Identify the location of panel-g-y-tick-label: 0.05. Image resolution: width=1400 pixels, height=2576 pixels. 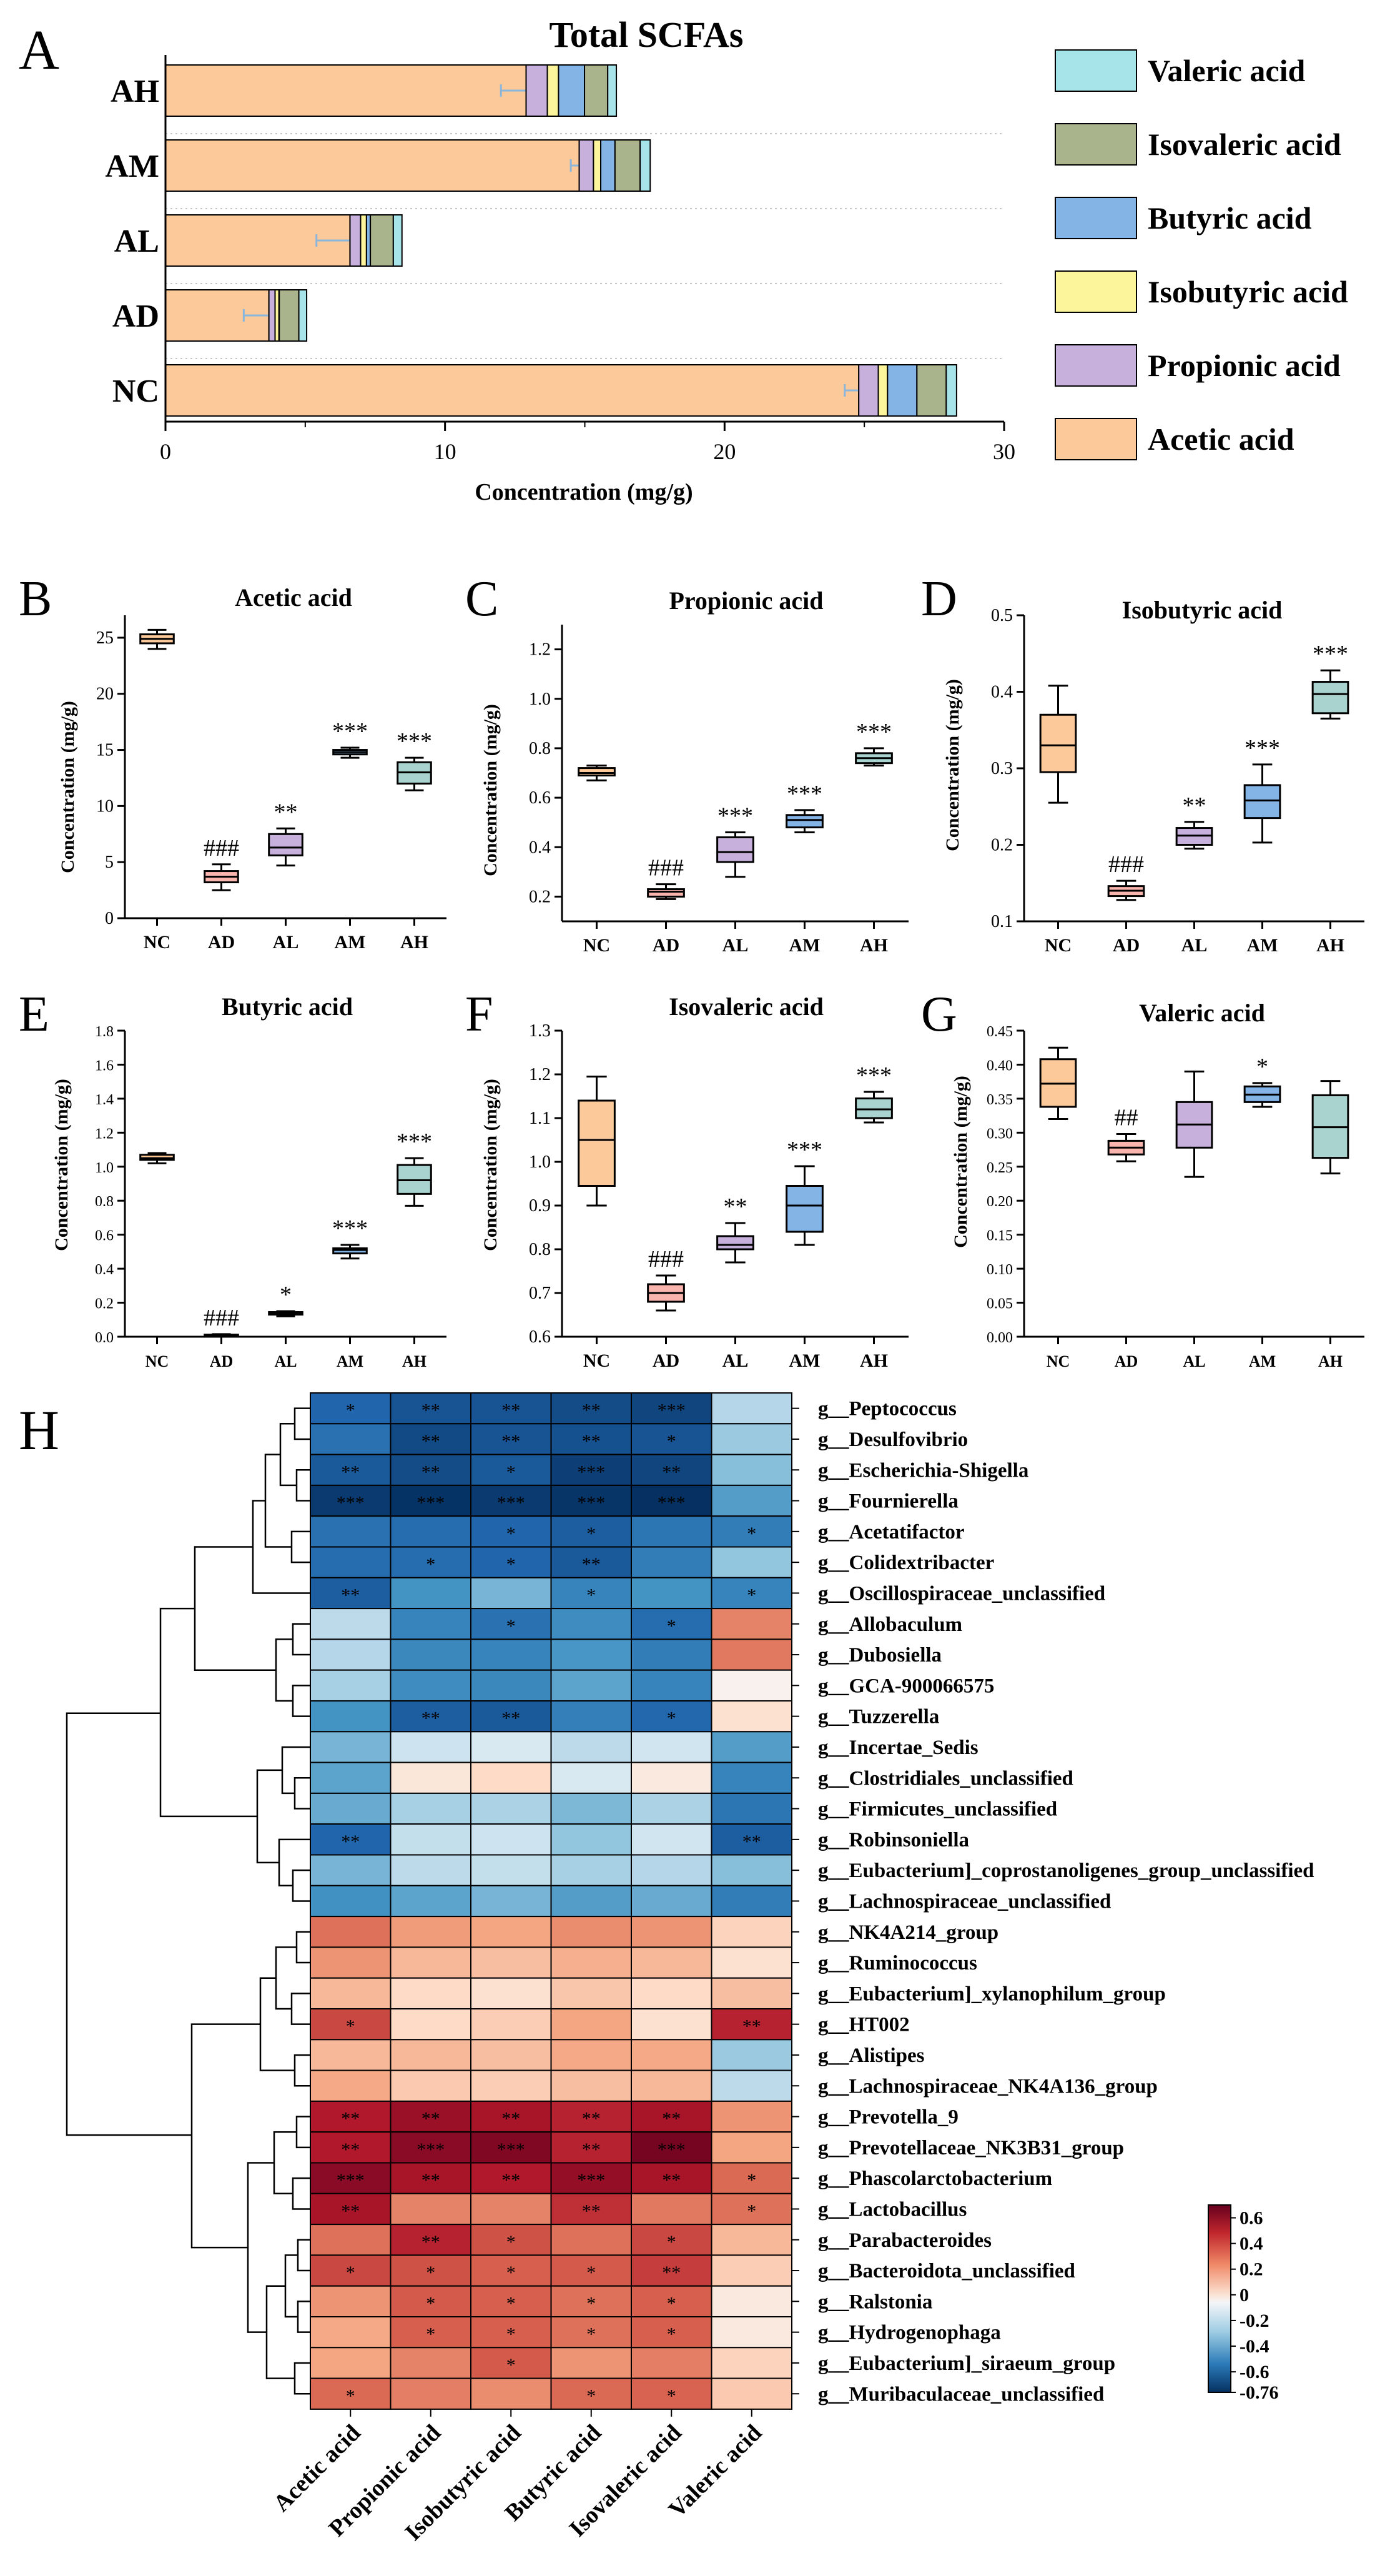
(1000, 1304).